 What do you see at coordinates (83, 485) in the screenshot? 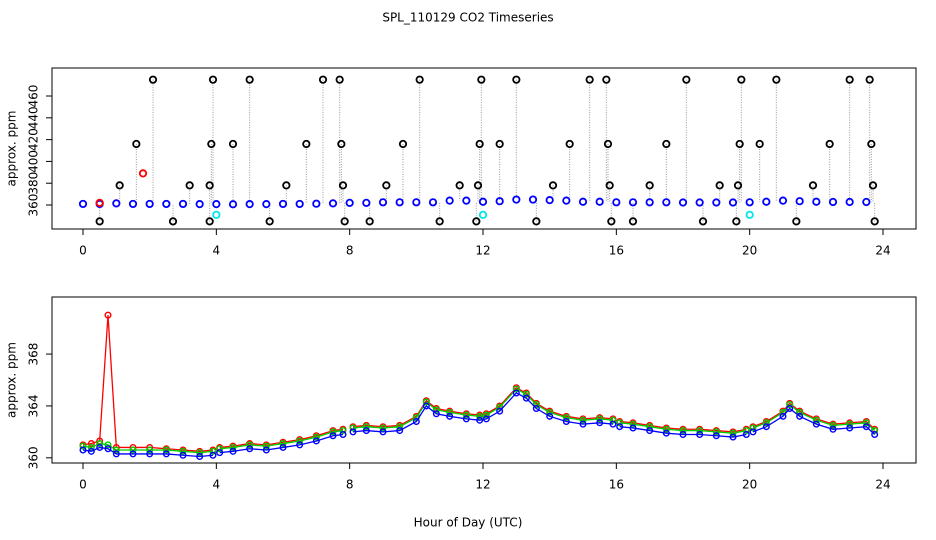
I see `x-tick-label: 0` at bounding box center [83, 485].